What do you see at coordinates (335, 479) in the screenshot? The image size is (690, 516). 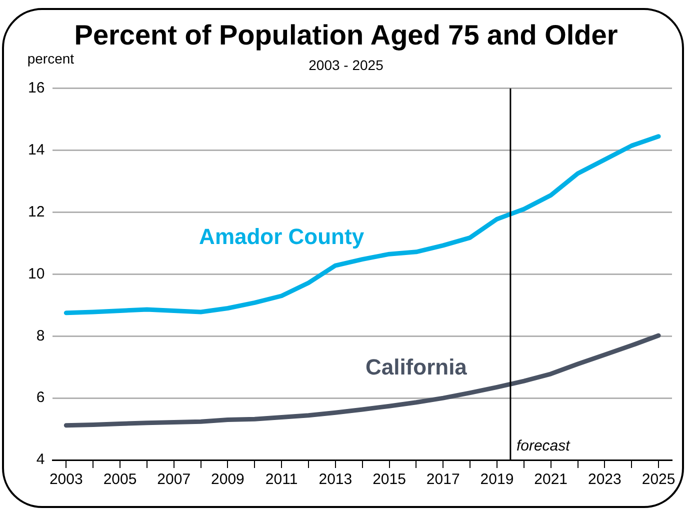 I see `x-tick-label: 2013` at bounding box center [335, 479].